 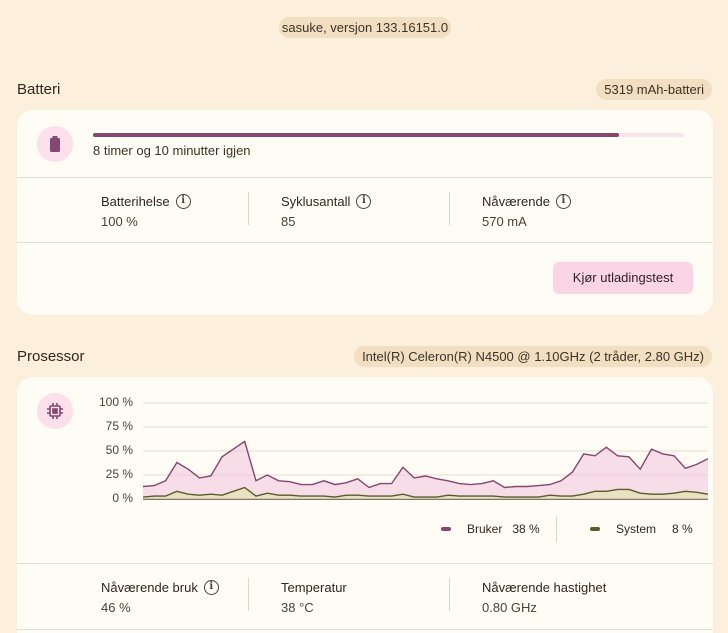 What do you see at coordinates (509, 607) in the screenshot?
I see `metric-value: 0.80 GHz` at bounding box center [509, 607].